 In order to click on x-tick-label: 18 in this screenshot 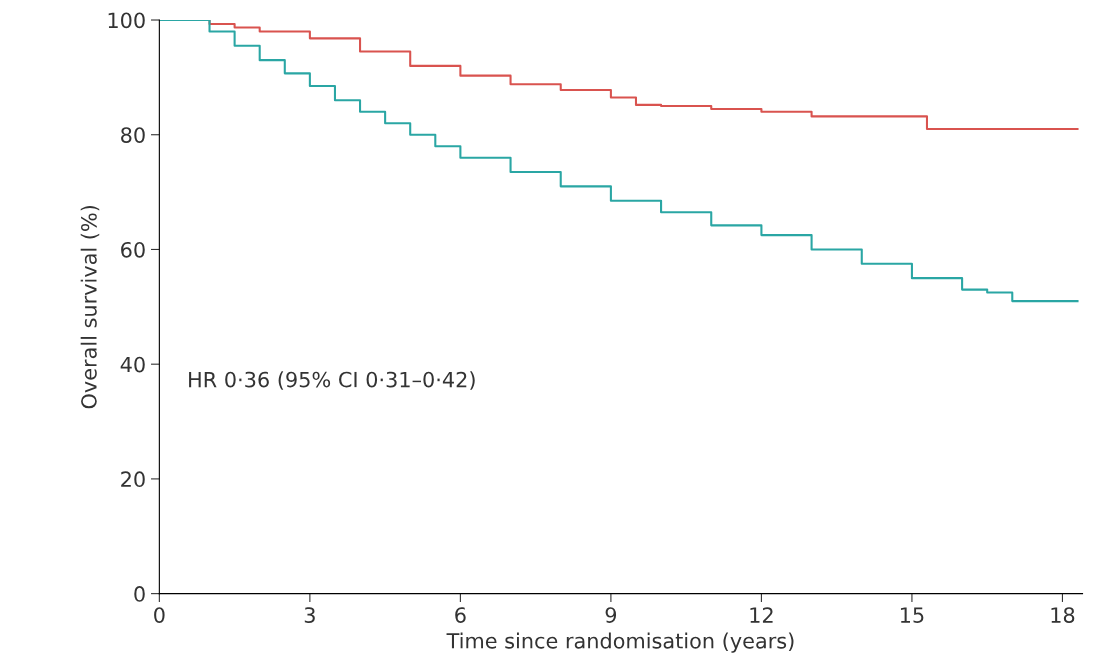, I will do `click(1063, 615)`.